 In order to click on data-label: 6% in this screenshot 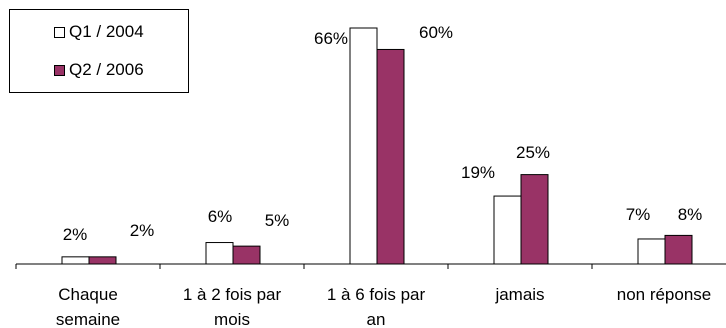, I will do `click(220, 216)`.